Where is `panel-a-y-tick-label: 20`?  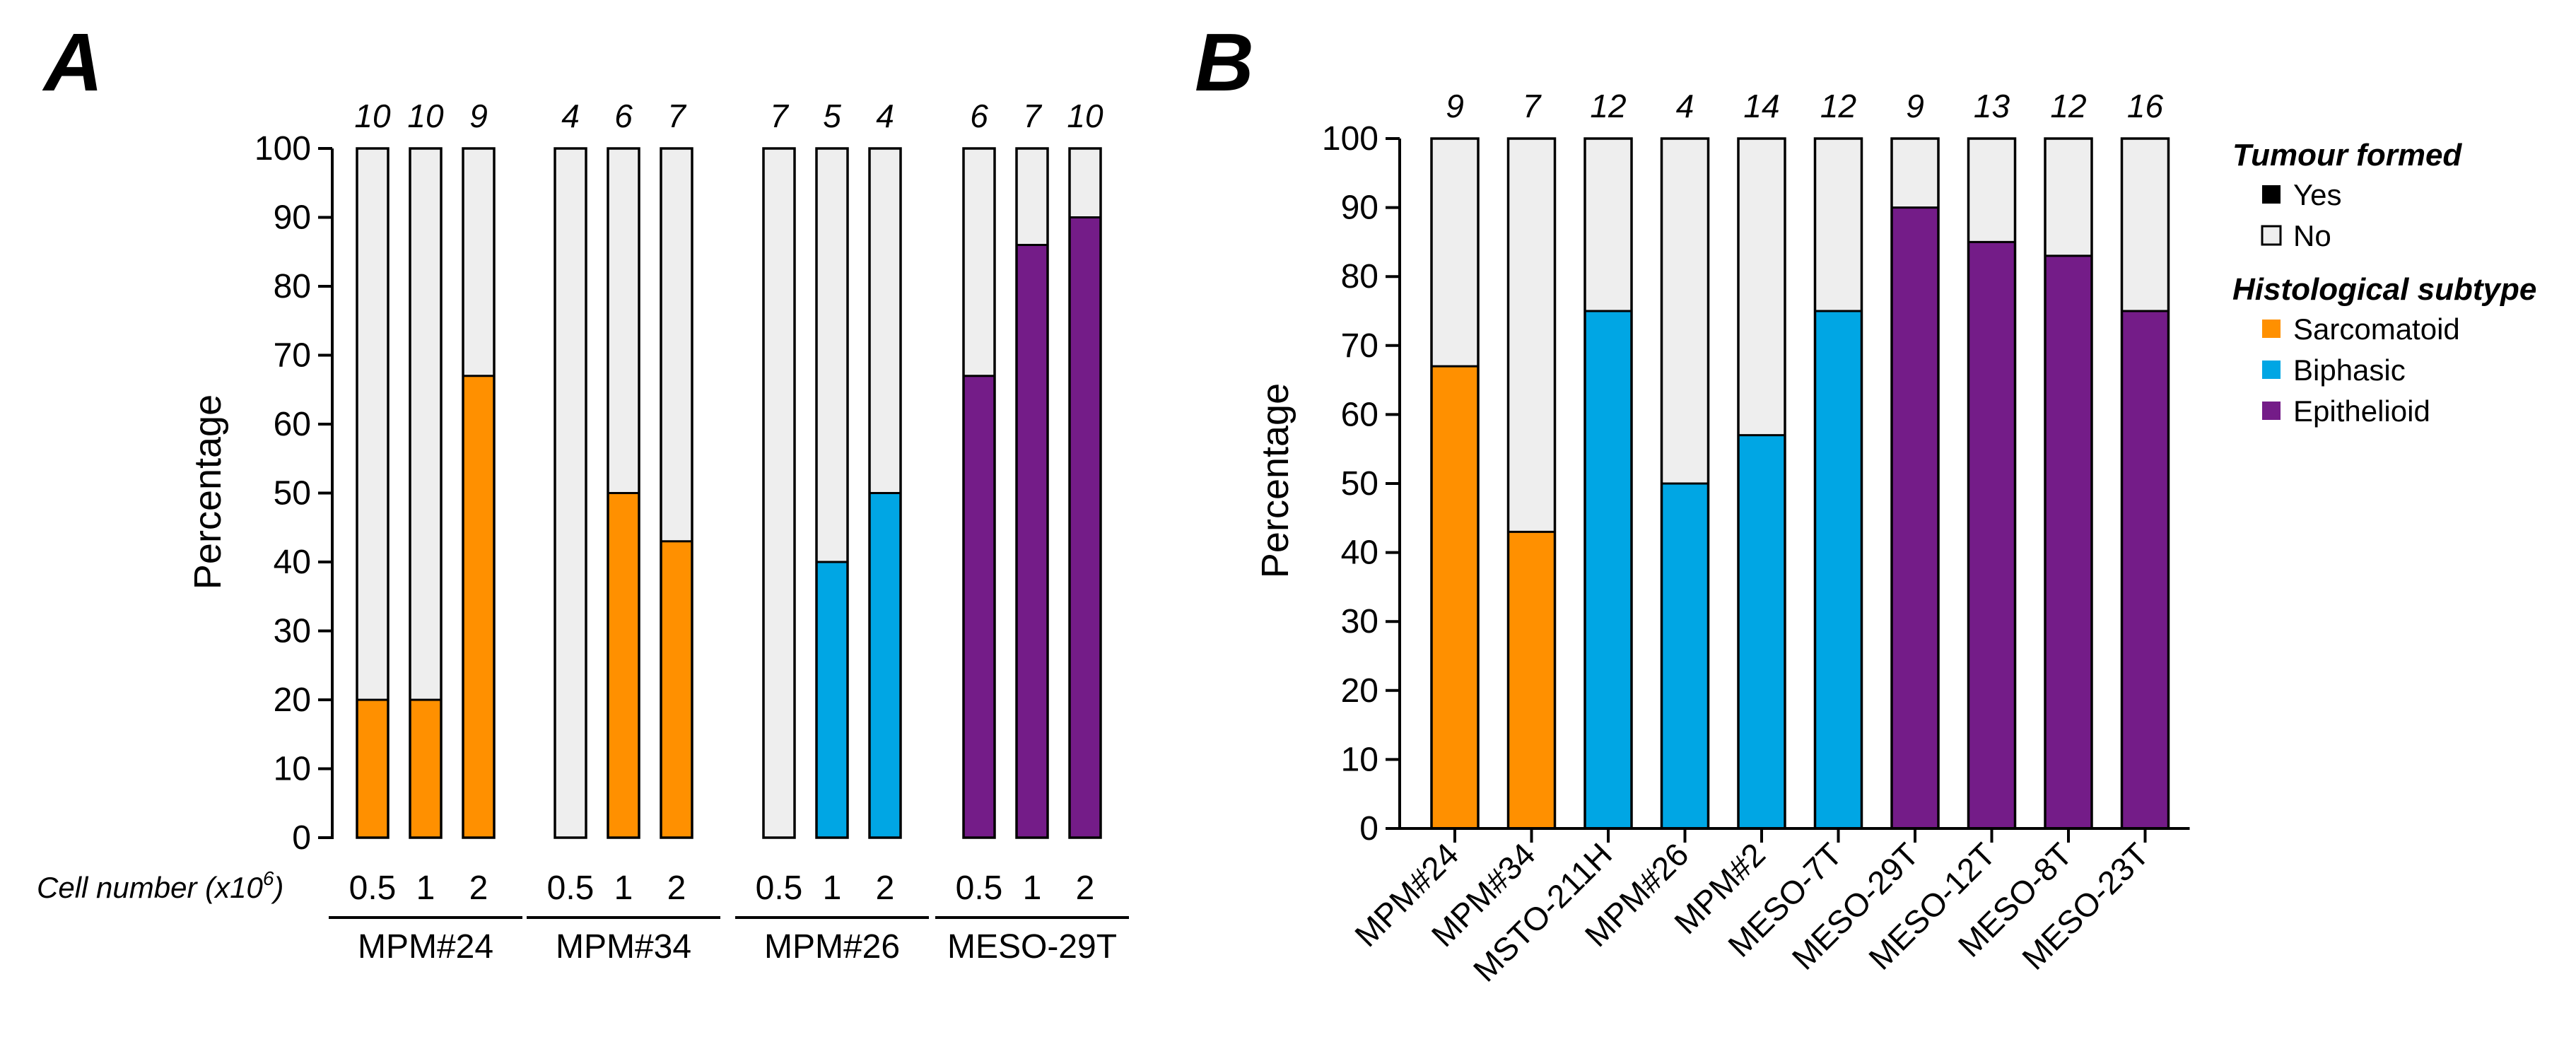 panel-a-y-tick-label: 20 is located at coordinates (292, 700).